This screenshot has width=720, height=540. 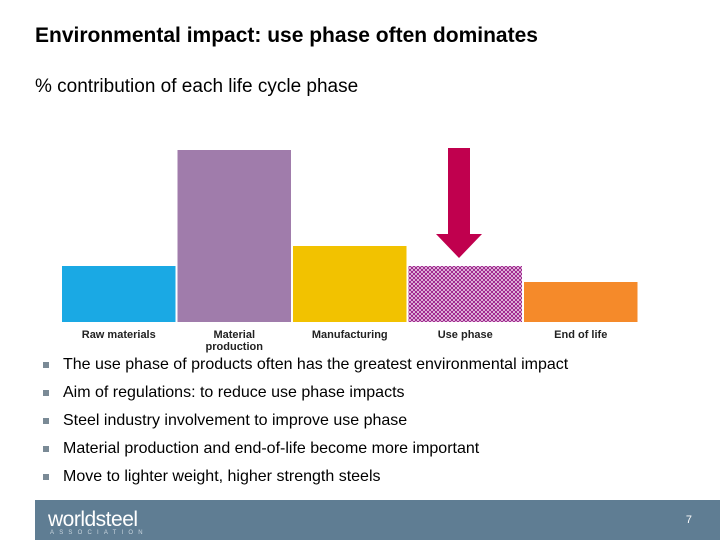 I want to click on logo-subtitle: ASSOCIATION, so click(x=99, y=533).